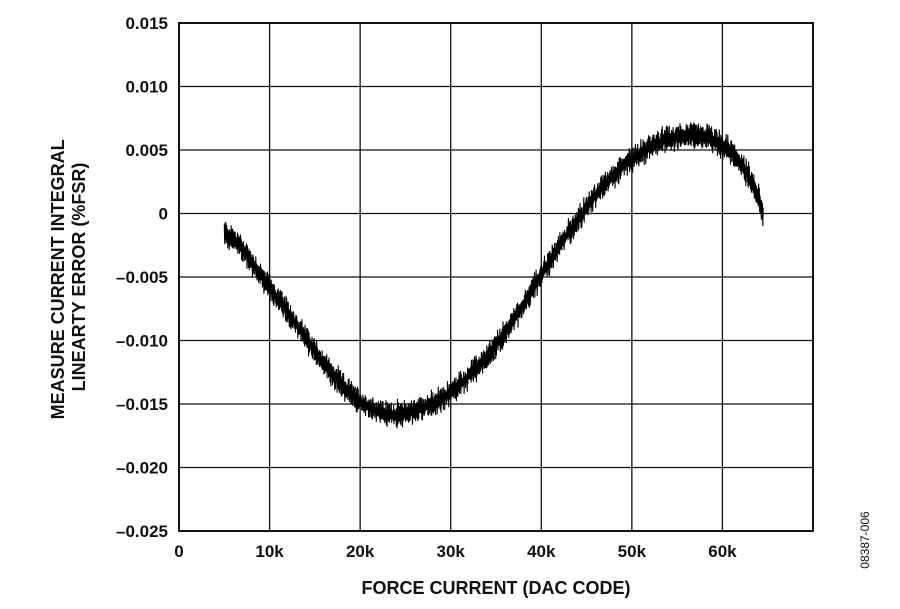 This screenshot has width=900, height=609. What do you see at coordinates (142, 404) in the screenshot?
I see `y-tick-label: –0.015` at bounding box center [142, 404].